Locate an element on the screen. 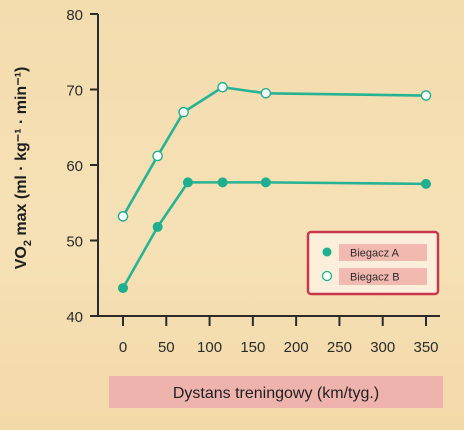 This screenshot has width=464, height=430. y-tick-label-40: 40 is located at coordinates (74, 317).